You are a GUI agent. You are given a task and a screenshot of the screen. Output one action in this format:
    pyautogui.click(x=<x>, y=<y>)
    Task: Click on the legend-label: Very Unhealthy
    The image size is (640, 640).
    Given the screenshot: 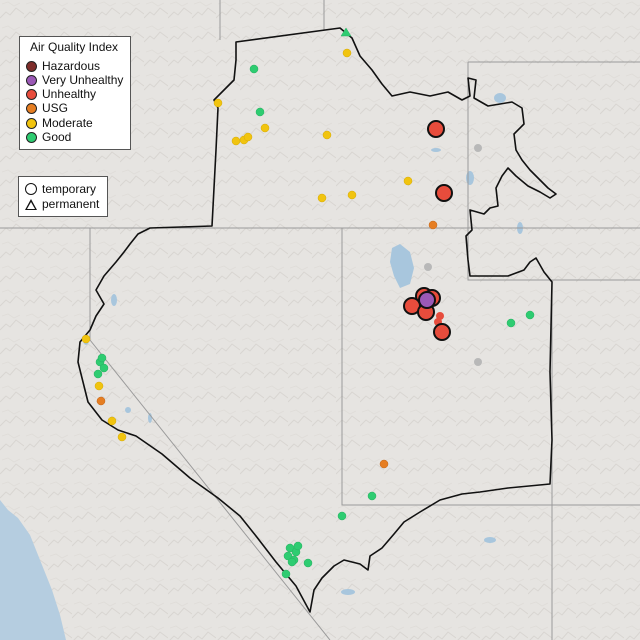 What is the action you would take?
    pyautogui.click(x=83, y=80)
    